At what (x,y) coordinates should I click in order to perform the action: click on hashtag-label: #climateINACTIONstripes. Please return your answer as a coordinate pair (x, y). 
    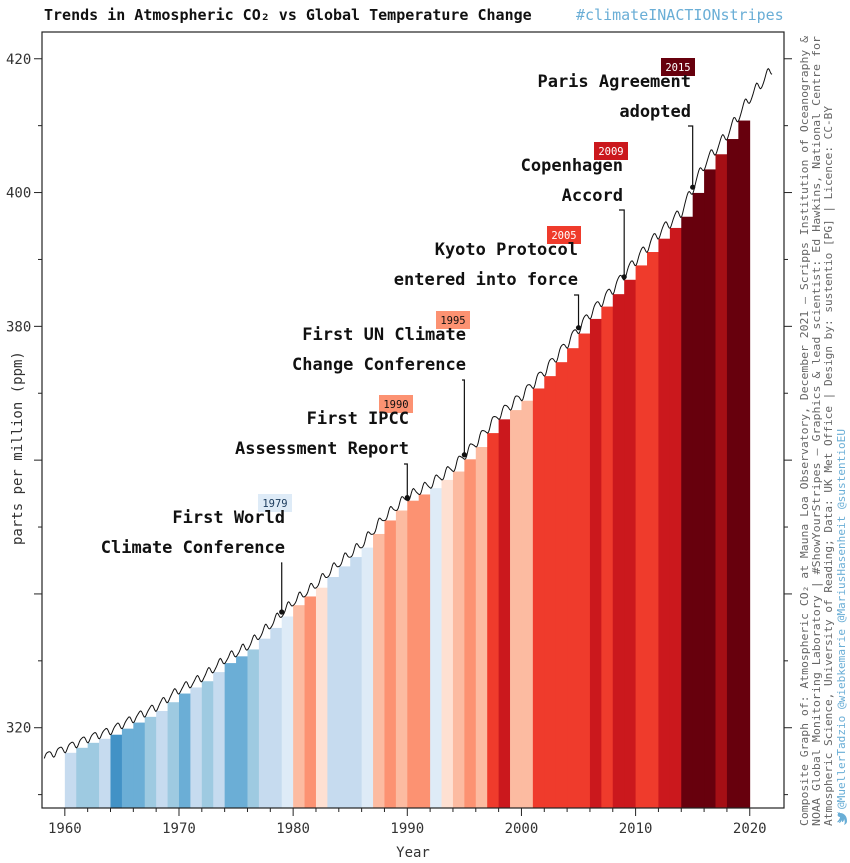
    Looking at the image, I should click on (680, 15).